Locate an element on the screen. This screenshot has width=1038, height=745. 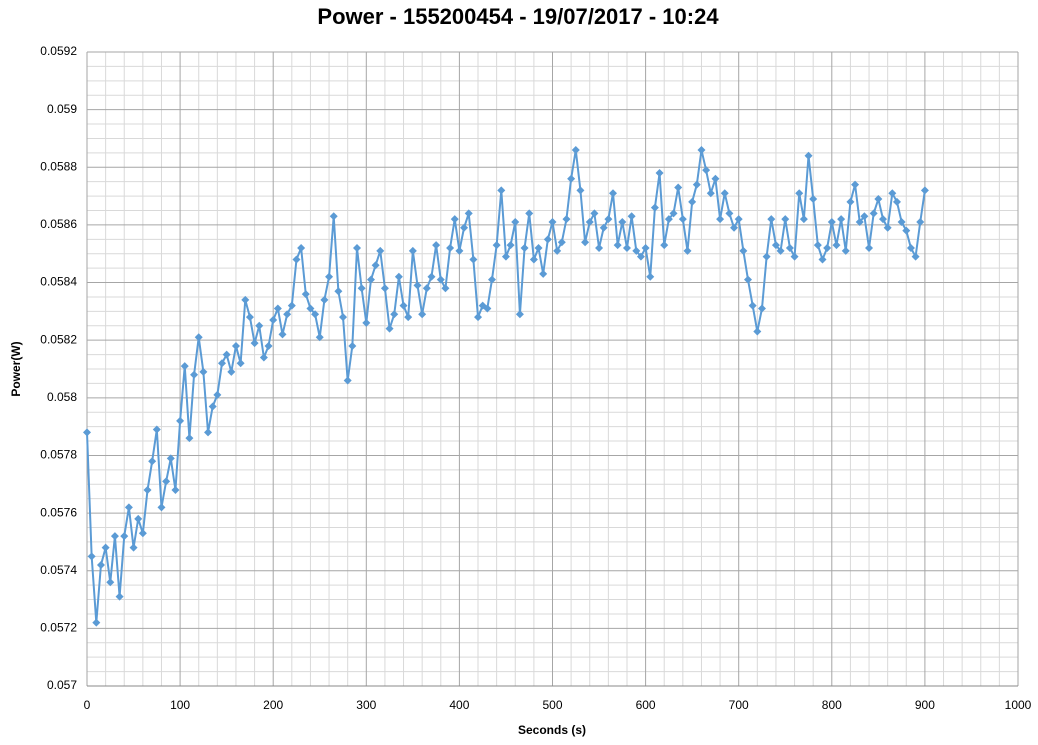
y-tick-label: 0.0586 is located at coordinates (58, 224).